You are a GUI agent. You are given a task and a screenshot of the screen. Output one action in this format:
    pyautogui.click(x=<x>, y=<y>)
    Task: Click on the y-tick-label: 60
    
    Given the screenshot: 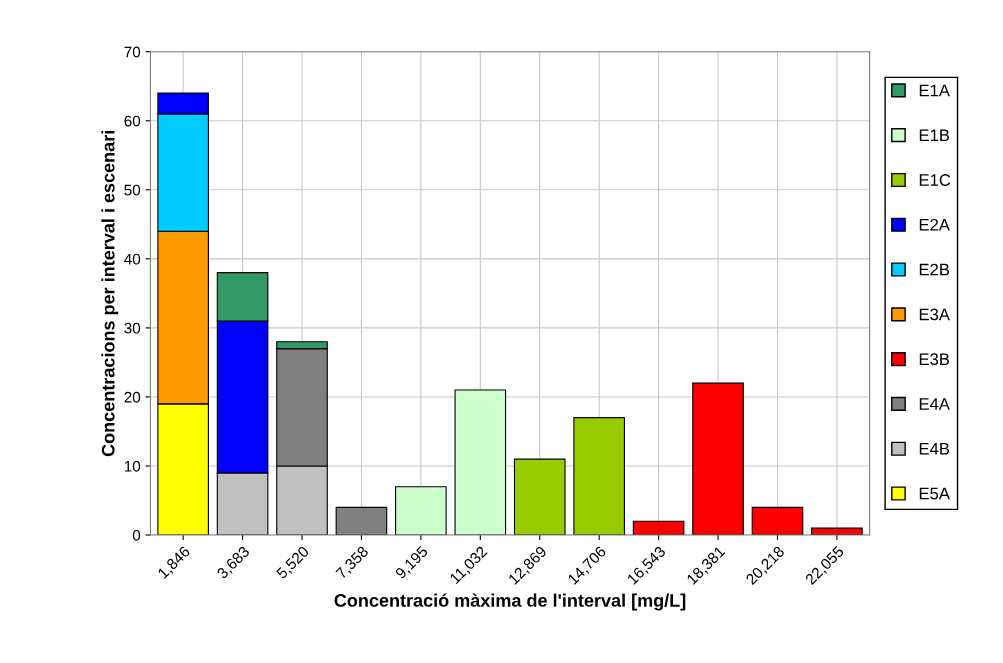 What is the action you would take?
    pyautogui.click(x=132, y=121)
    